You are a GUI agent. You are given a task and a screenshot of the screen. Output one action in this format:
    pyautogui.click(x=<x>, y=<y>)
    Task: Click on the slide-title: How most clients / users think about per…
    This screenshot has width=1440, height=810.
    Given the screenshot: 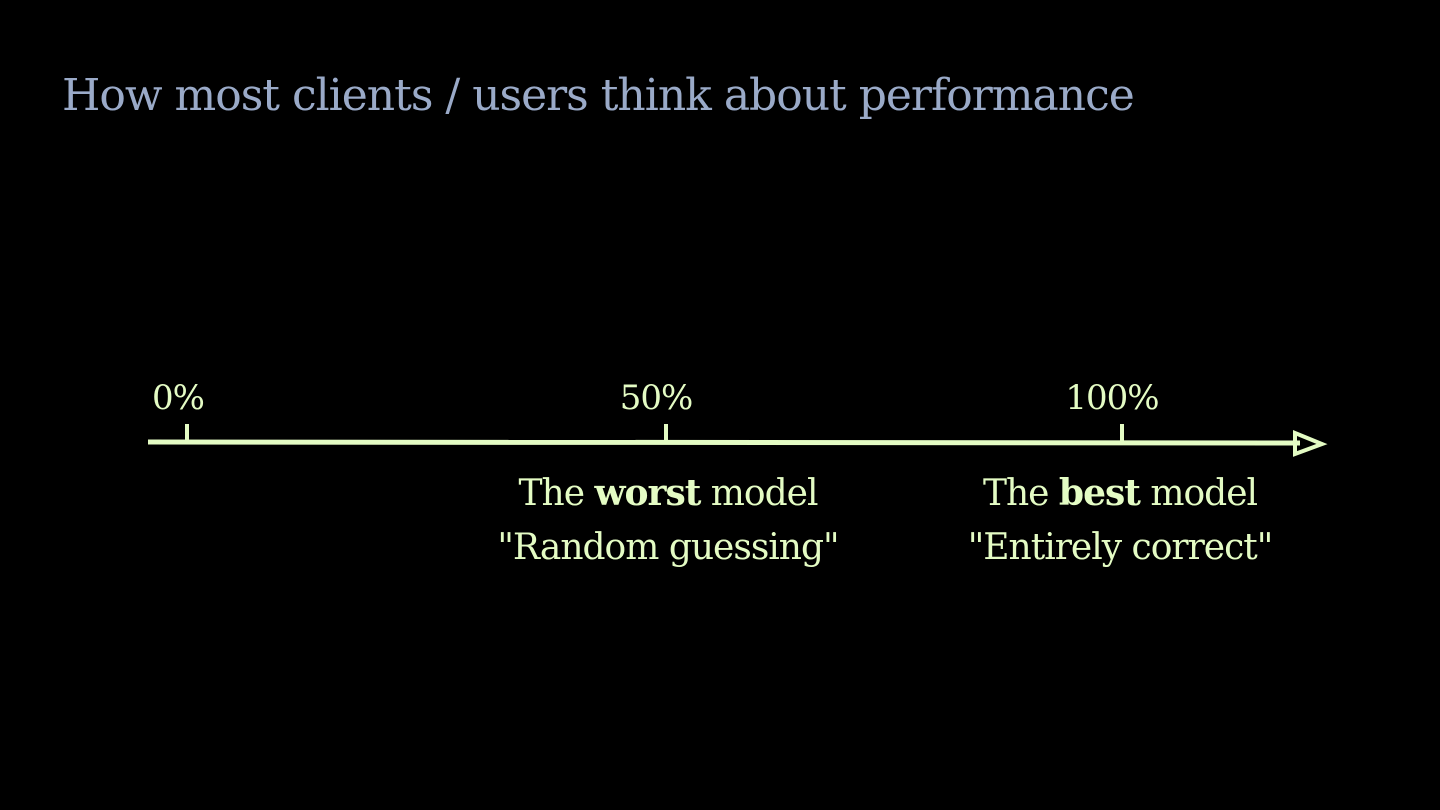 What is the action you would take?
    pyautogui.click(x=598, y=95)
    